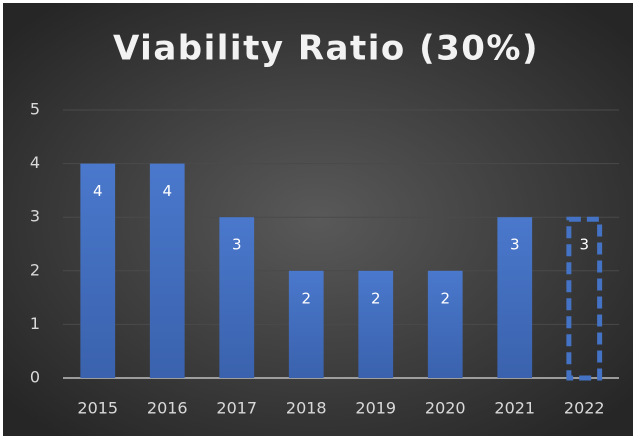 This screenshot has width=636, height=439. I want to click on chart-title: Viability Ratio (30%), so click(326, 49).